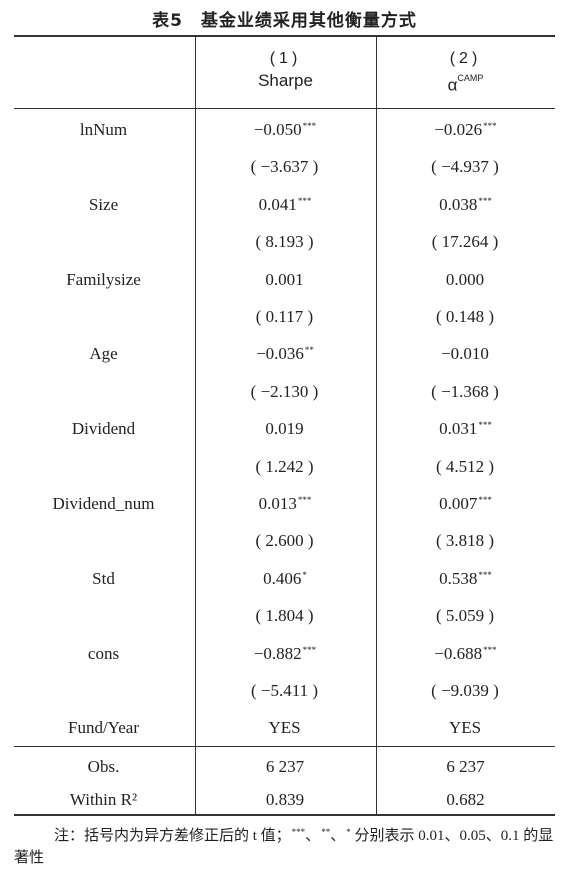  I want to click on sharpe-number: ( 8.193 ), so click(284, 242).